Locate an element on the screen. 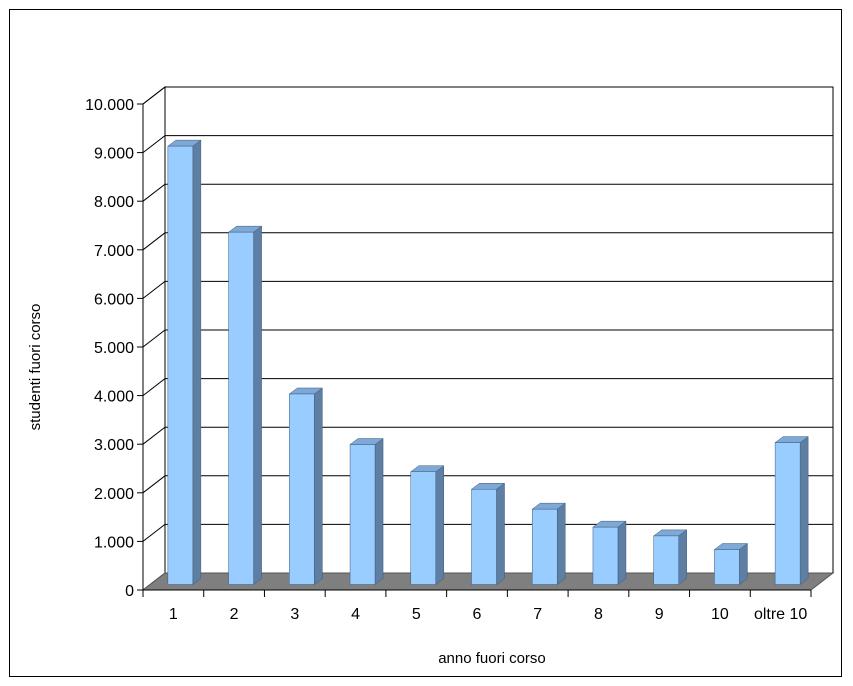  x-axis-label: anno fuori corso is located at coordinates (492, 658).